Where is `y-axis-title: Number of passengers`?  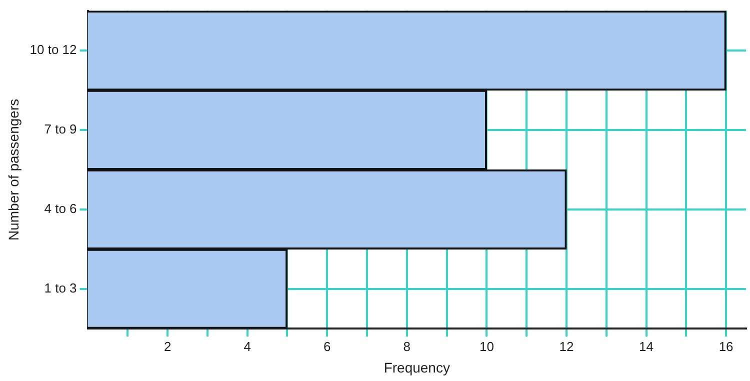
y-axis-title: Number of passengers is located at coordinates (13, 169).